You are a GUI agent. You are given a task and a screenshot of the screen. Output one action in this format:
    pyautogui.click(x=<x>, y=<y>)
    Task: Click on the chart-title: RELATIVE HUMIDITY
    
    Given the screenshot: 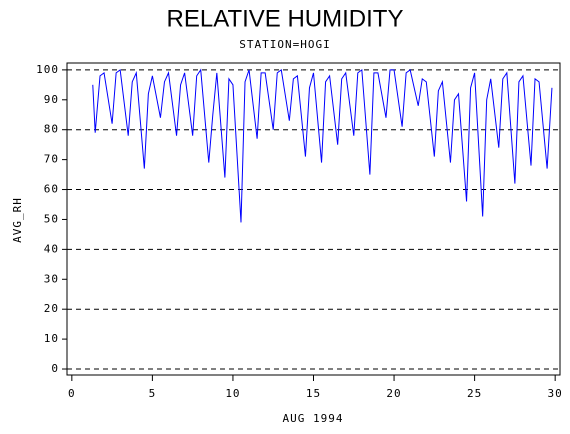 What is the action you would take?
    pyautogui.click(x=285, y=18)
    